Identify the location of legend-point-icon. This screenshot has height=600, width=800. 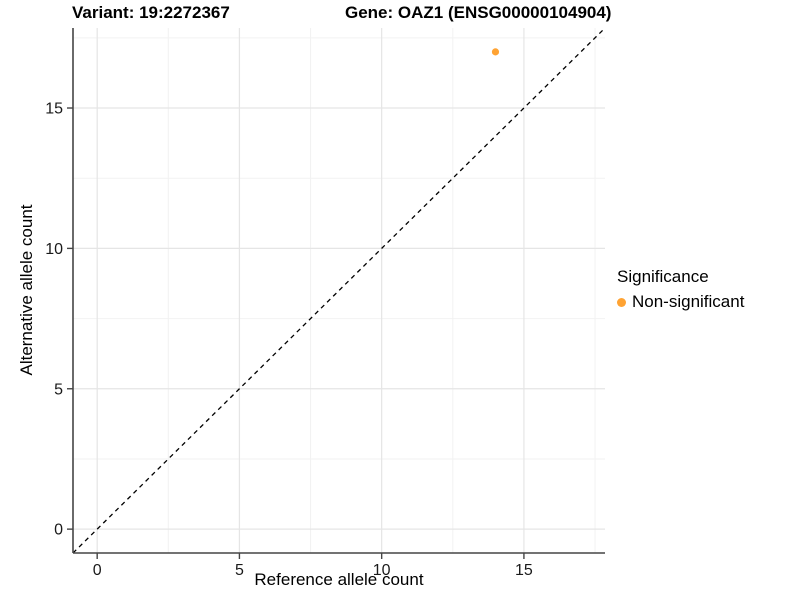
(621, 302).